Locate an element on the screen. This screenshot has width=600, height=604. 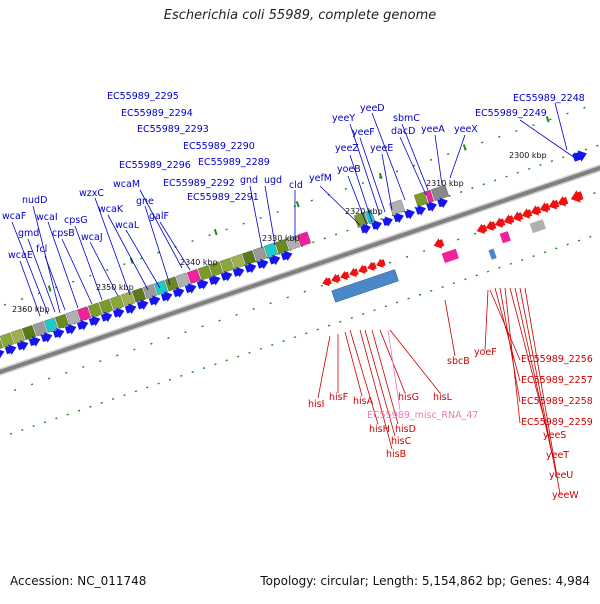
gene-label-wcaj: wcaJ is located at coordinates (92, 237).